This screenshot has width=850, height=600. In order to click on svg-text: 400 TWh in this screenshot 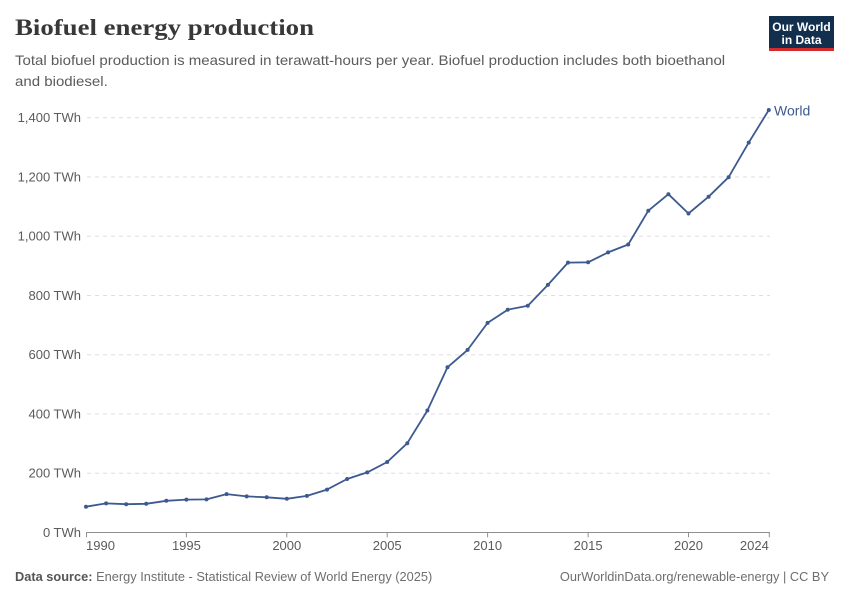, I will do `click(54, 414)`.